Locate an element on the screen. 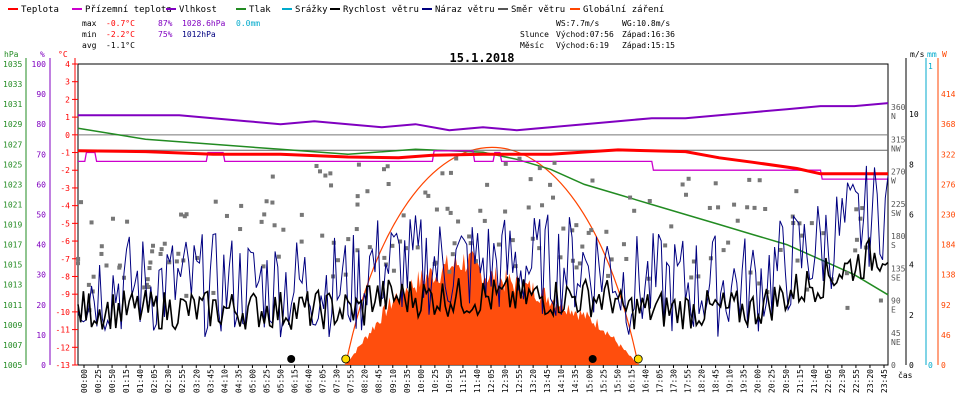  temperature-tick-label: 4 is located at coordinates (67, 64).